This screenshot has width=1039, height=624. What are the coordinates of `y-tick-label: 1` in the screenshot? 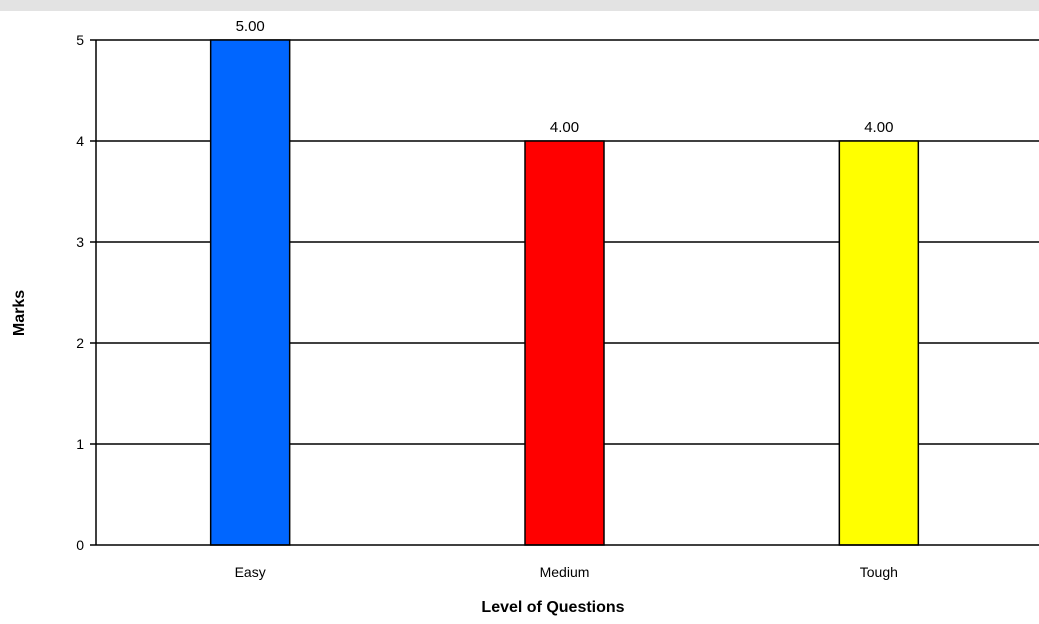 It's located at (80, 444).